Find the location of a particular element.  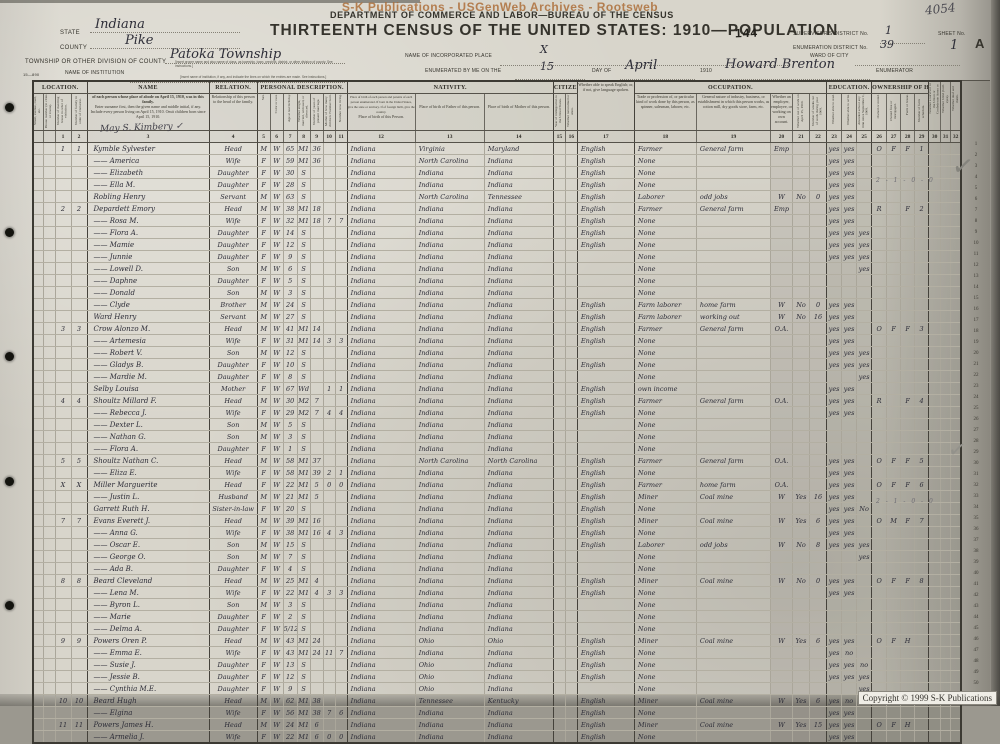

column-number: 2 is located at coordinates (79, 136).